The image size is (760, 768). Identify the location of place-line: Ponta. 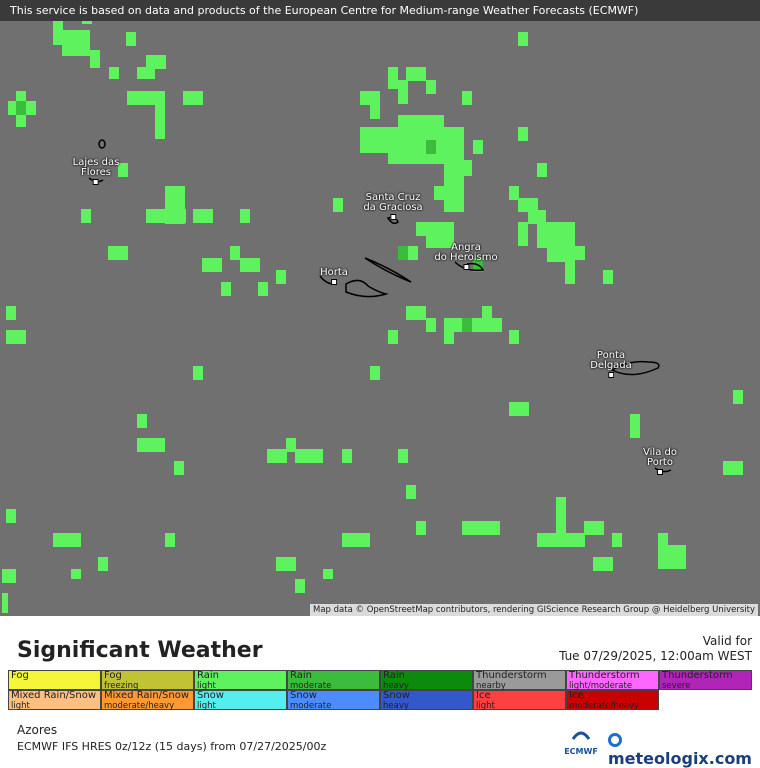
(611, 355).